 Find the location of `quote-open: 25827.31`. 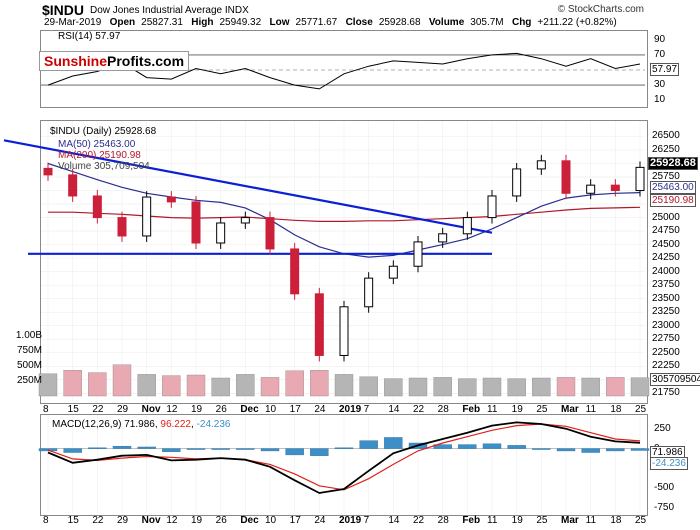

quote-open: 25827.31 is located at coordinates (162, 22).